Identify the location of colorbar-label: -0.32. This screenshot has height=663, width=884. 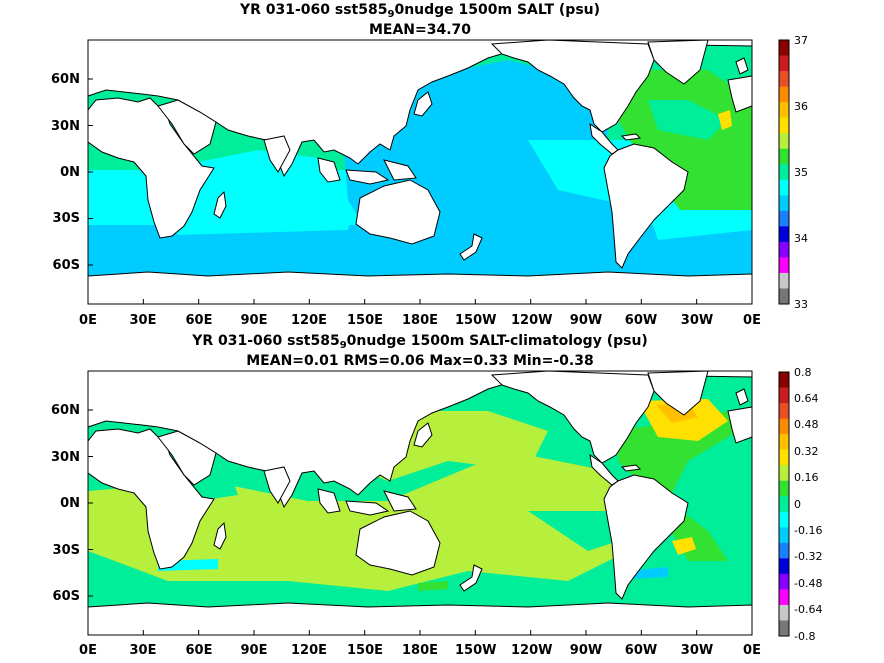
(808, 556).